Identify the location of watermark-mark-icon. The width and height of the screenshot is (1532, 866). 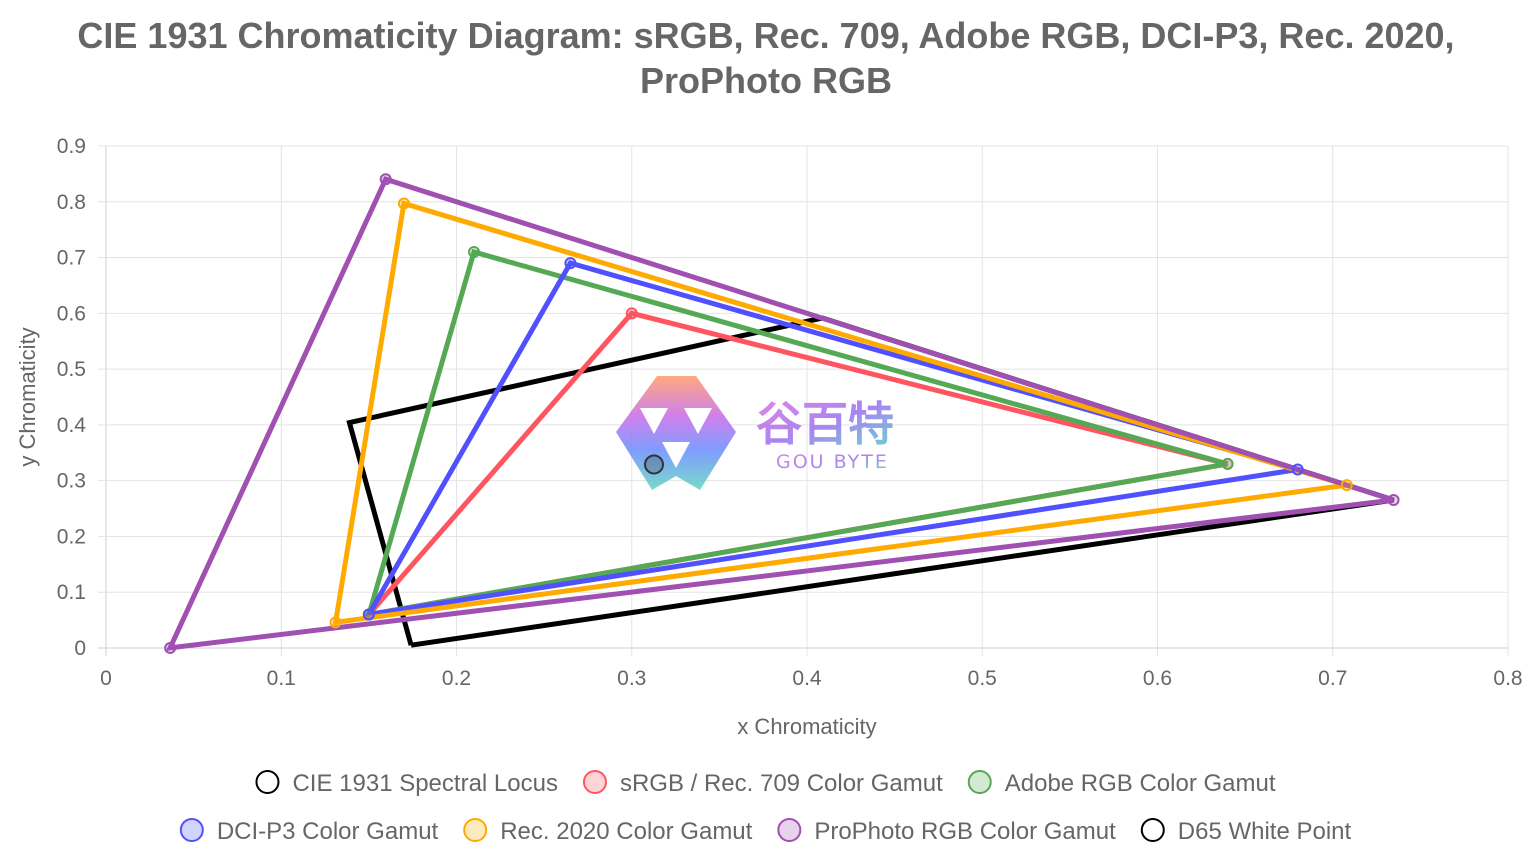
(676, 433).